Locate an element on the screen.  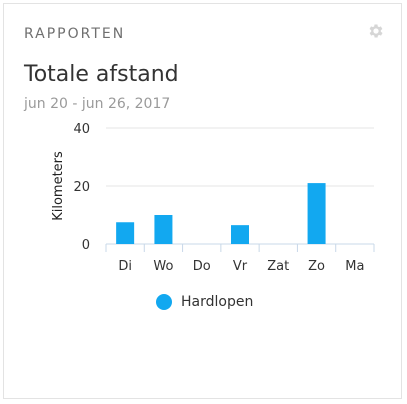
section-title: RAPPORTEN is located at coordinates (75, 34).